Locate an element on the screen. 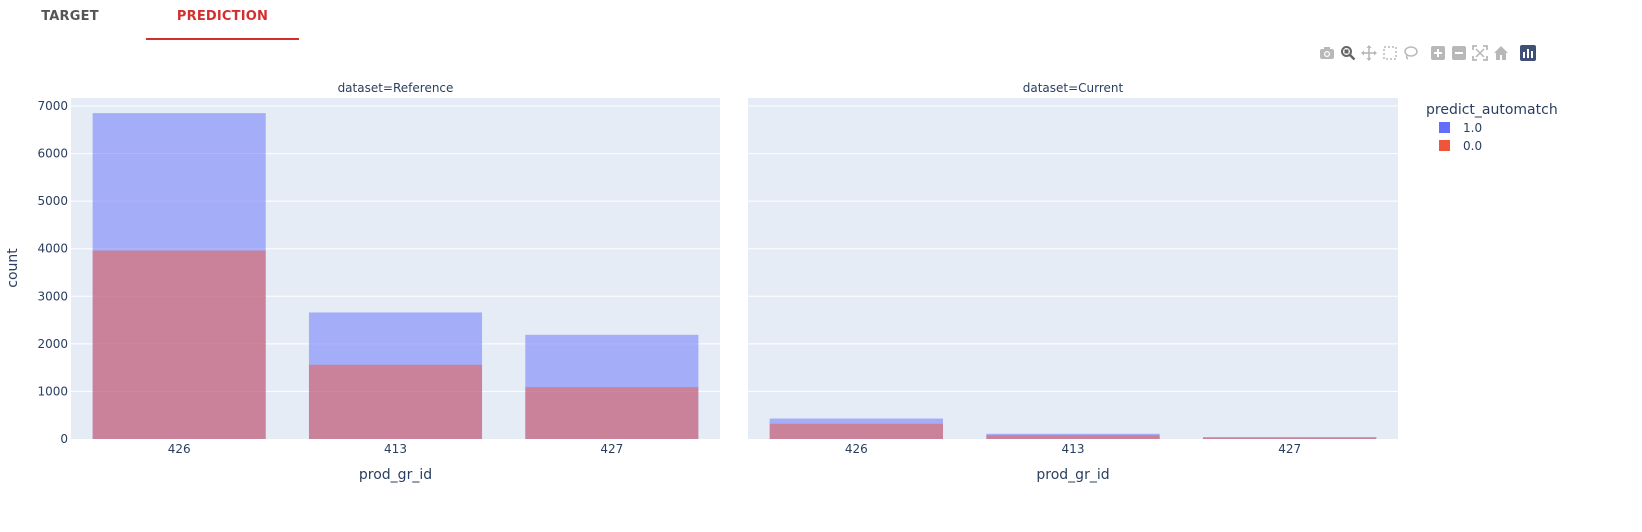  panel-title: dataset=Current is located at coordinates (1073, 88).